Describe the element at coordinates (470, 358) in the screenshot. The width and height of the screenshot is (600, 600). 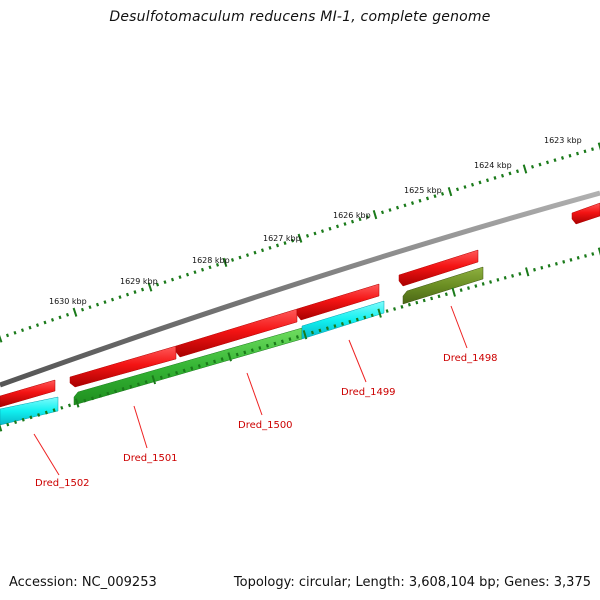
I see `gene-label: Dred_1498` at that location.